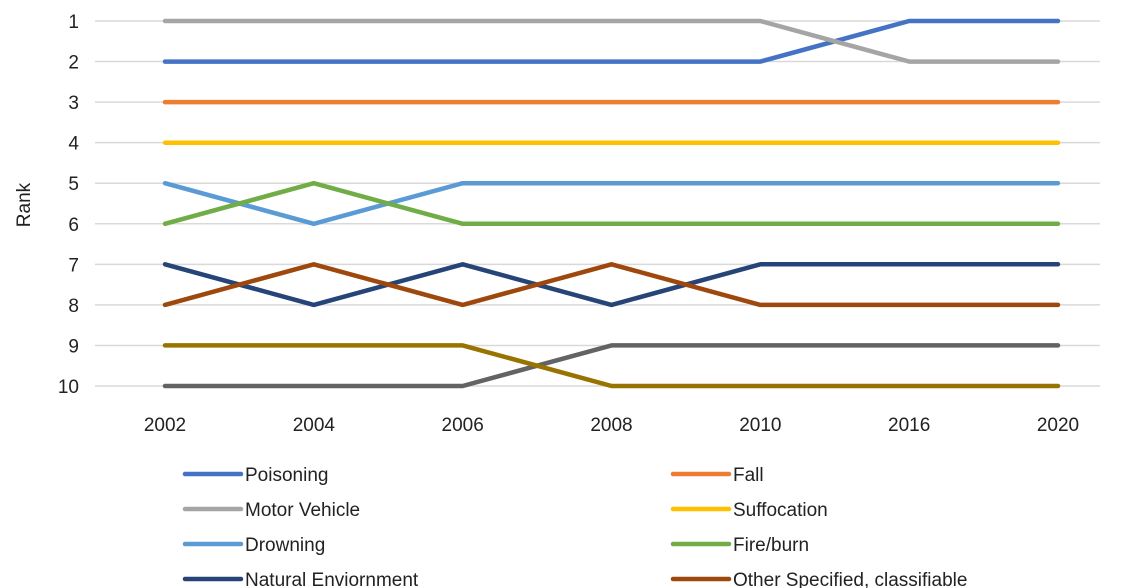  I want to click on x-tick-label: 2006, so click(463, 425).